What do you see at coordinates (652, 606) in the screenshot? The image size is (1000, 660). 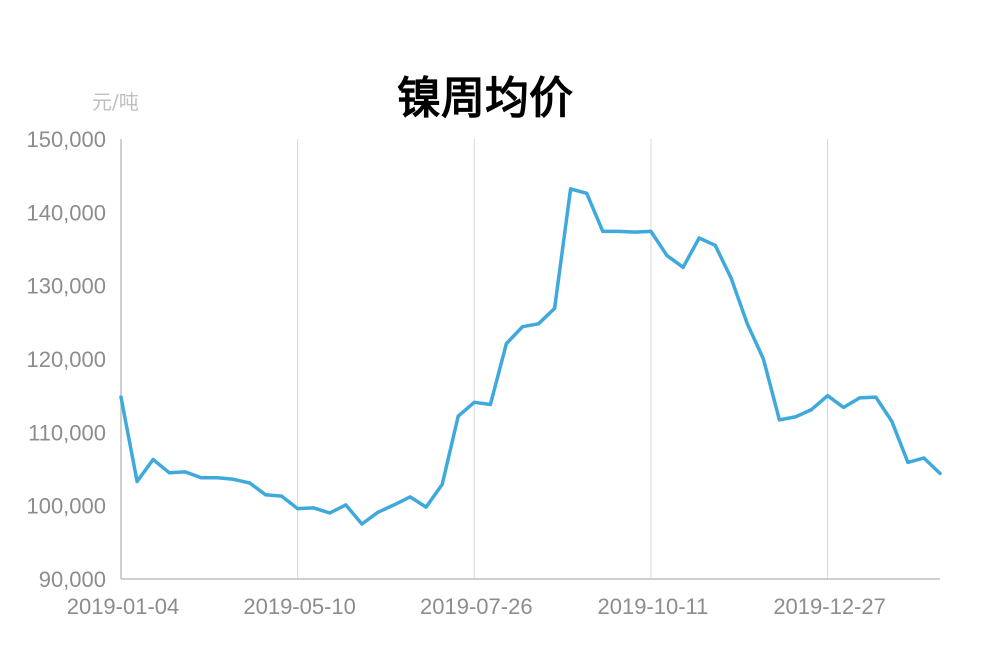 I see `x-tick-label: 2019-10-11` at bounding box center [652, 606].